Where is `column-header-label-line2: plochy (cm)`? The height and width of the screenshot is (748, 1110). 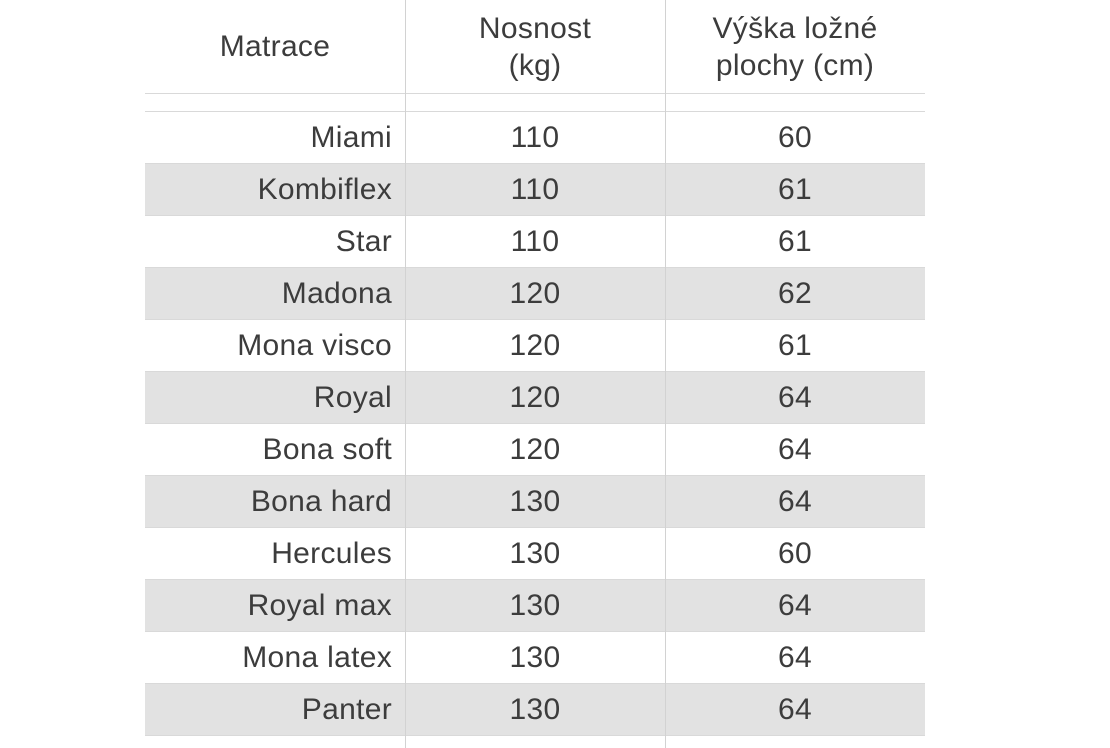 column-header-label-line2: plochy (cm) is located at coordinates (795, 65).